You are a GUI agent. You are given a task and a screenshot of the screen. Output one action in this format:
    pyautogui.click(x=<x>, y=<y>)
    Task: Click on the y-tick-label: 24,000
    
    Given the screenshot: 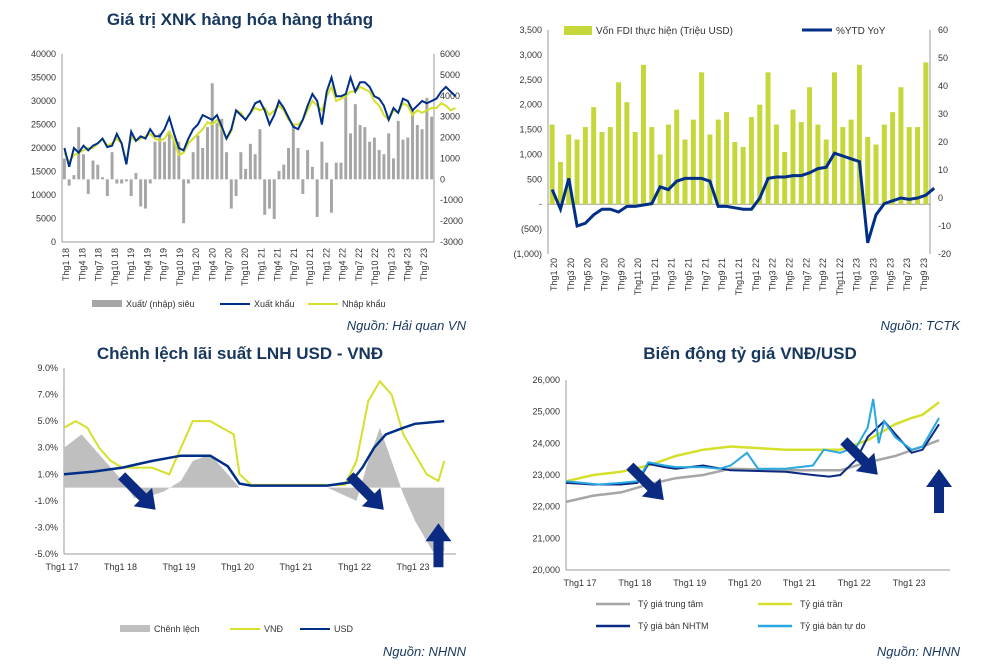 What is the action you would take?
    pyautogui.click(x=546, y=443)
    